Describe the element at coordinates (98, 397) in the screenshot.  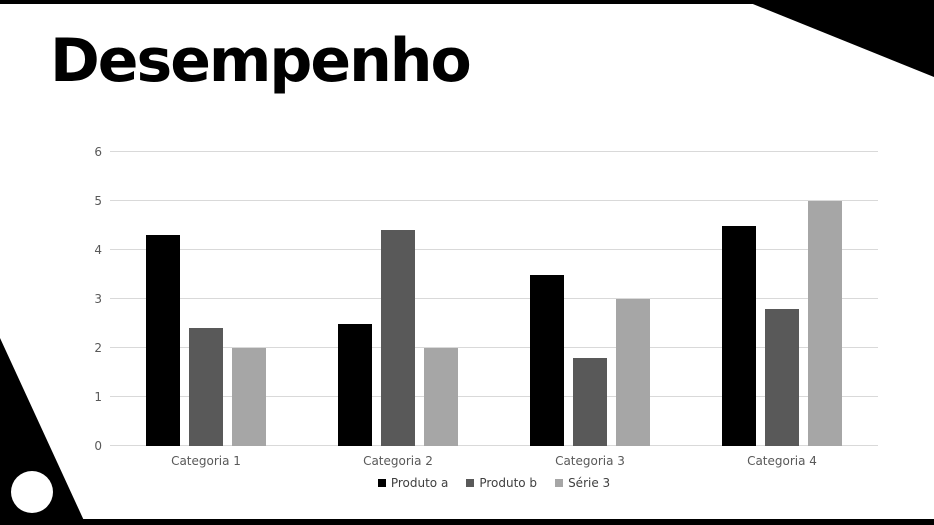
I see `y-tick-label: 1` at that location.